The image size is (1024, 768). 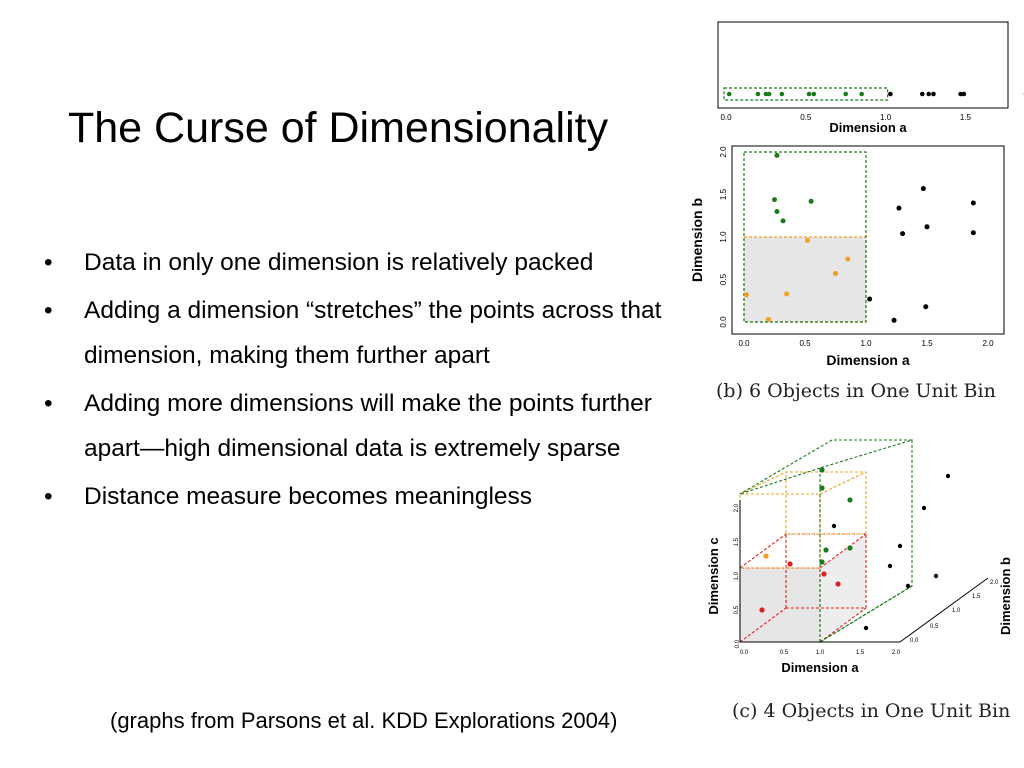 What do you see at coordinates (856, 391) in the screenshot?
I see `plot-2d-caption: (b) 6 Objects in One Unit Bin` at bounding box center [856, 391].